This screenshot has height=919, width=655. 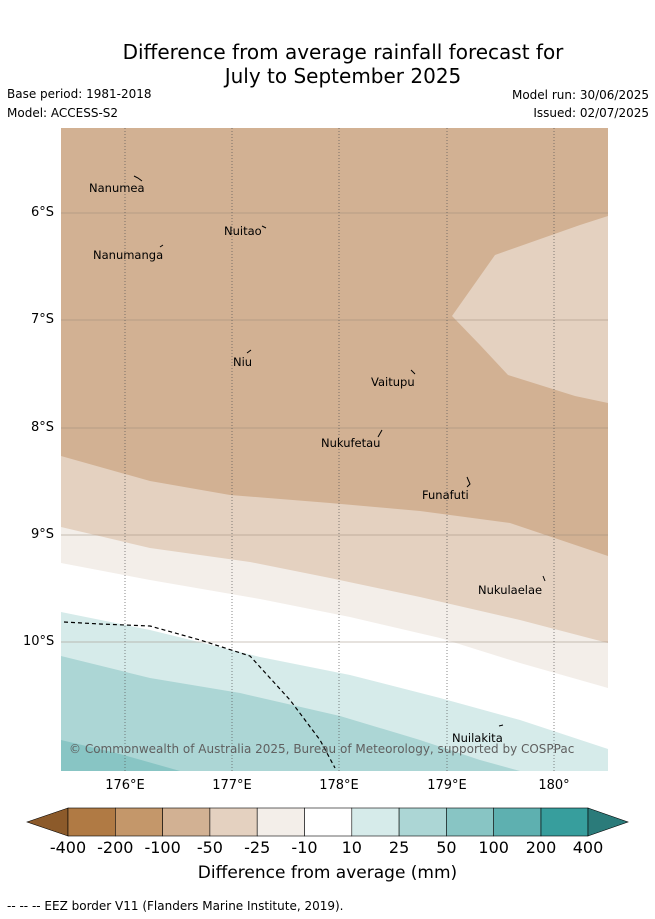 What do you see at coordinates (339, 785) in the screenshot?
I see `lon-label-178e: 178°E` at bounding box center [339, 785].